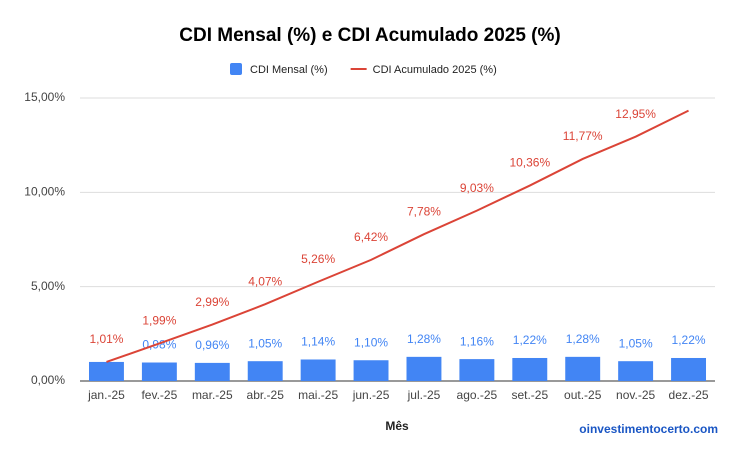 The width and height of the screenshot is (739, 457). What do you see at coordinates (477, 395) in the screenshot?
I see `x-tick-label: ago.-25` at bounding box center [477, 395].